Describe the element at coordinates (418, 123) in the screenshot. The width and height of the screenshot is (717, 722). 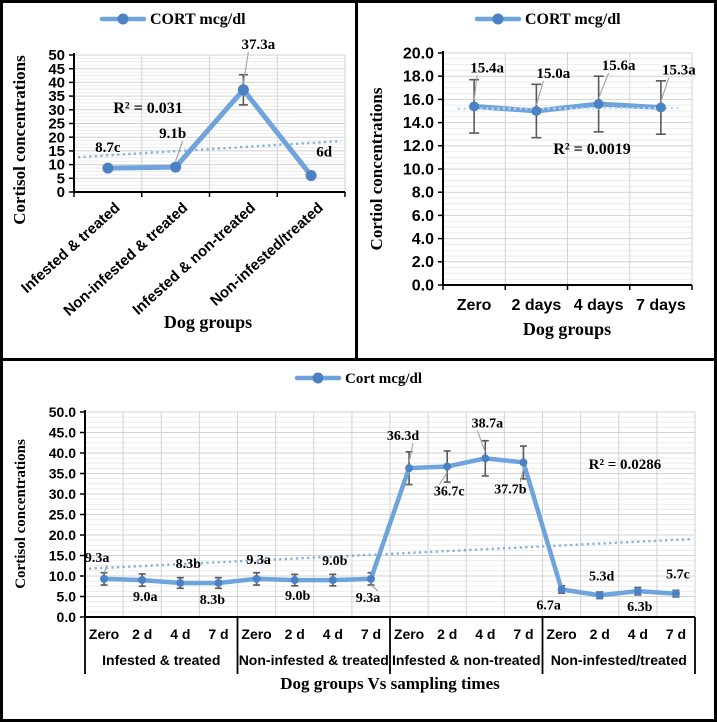
I see `y-tick-label: 14.0` at that location.